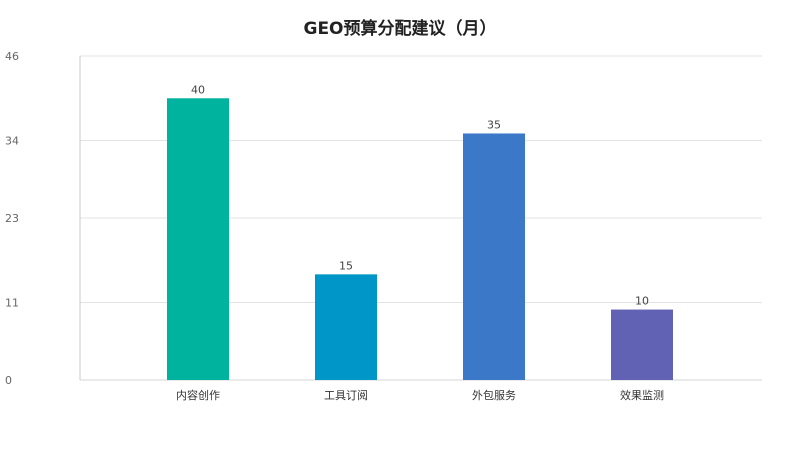 The height and width of the screenshot is (450, 800). I want to click on x-tick-label: 效果监测, so click(642, 395).